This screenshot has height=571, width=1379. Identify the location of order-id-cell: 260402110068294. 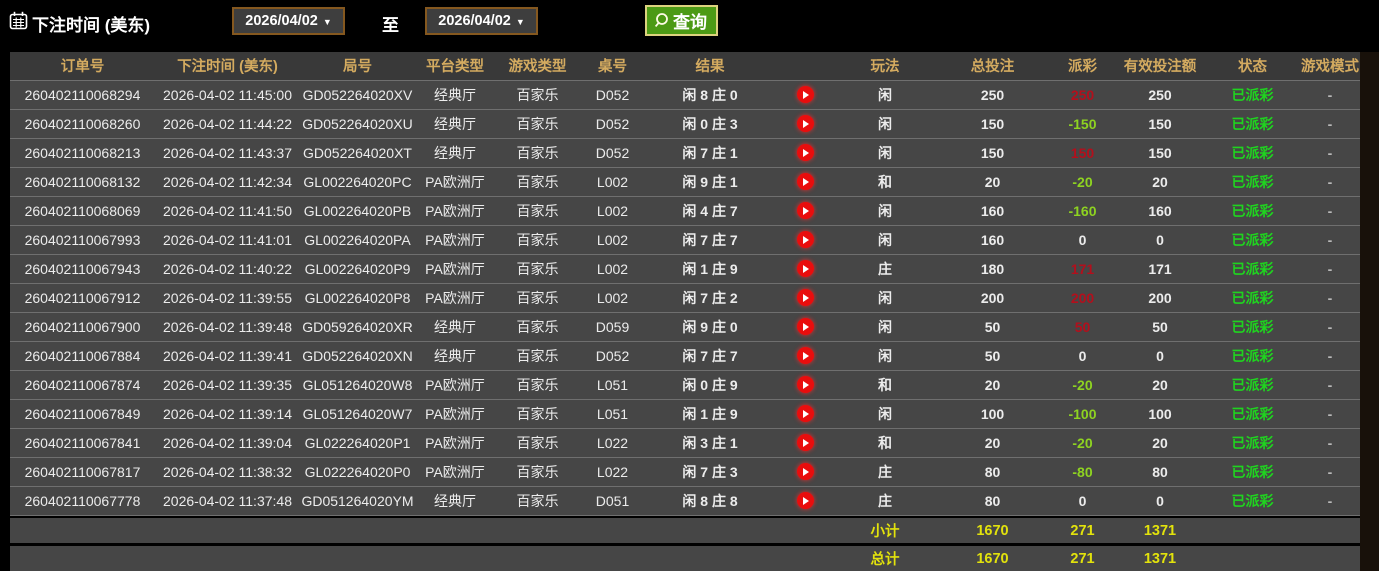
(82, 95).